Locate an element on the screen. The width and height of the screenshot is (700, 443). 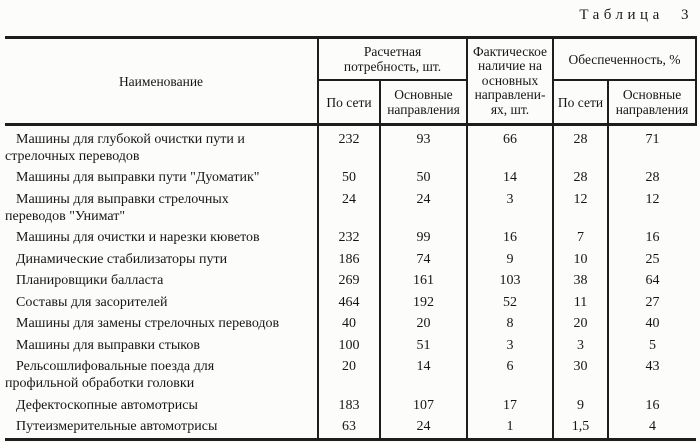
col-header-calc-need: Расчетная потребность, шт. is located at coordinates (393, 59).